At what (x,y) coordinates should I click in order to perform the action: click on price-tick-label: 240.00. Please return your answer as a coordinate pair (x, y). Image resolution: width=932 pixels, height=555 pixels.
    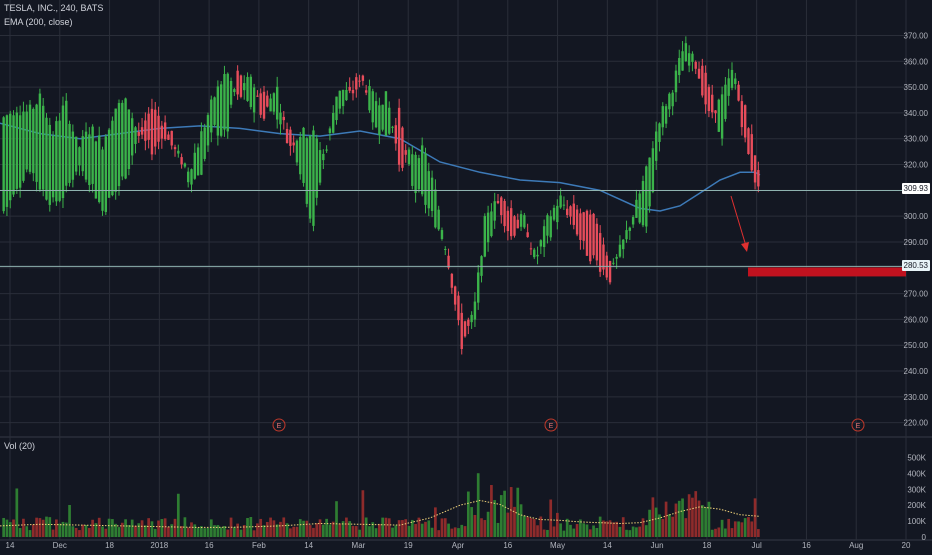
    Looking at the image, I should click on (916, 371).